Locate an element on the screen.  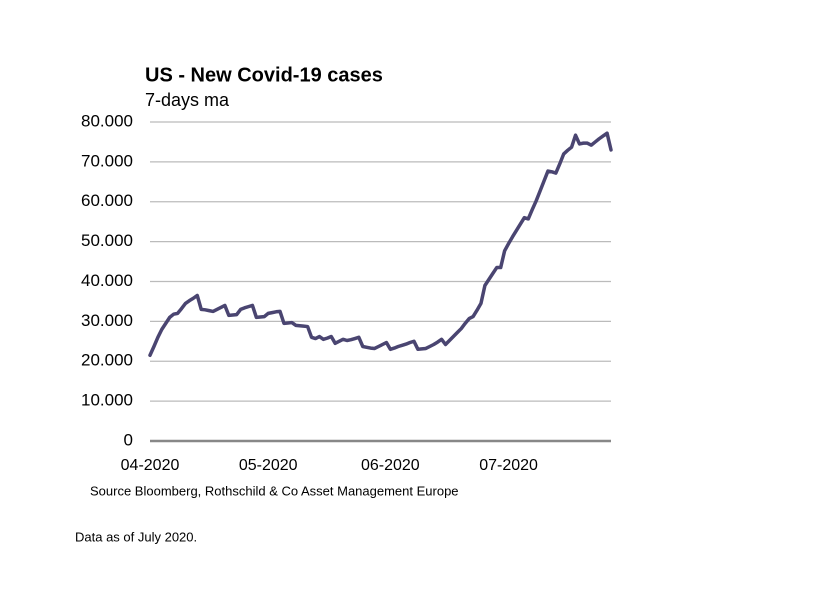
y-tick-label: 10.000 is located at coordinates (107, 400).